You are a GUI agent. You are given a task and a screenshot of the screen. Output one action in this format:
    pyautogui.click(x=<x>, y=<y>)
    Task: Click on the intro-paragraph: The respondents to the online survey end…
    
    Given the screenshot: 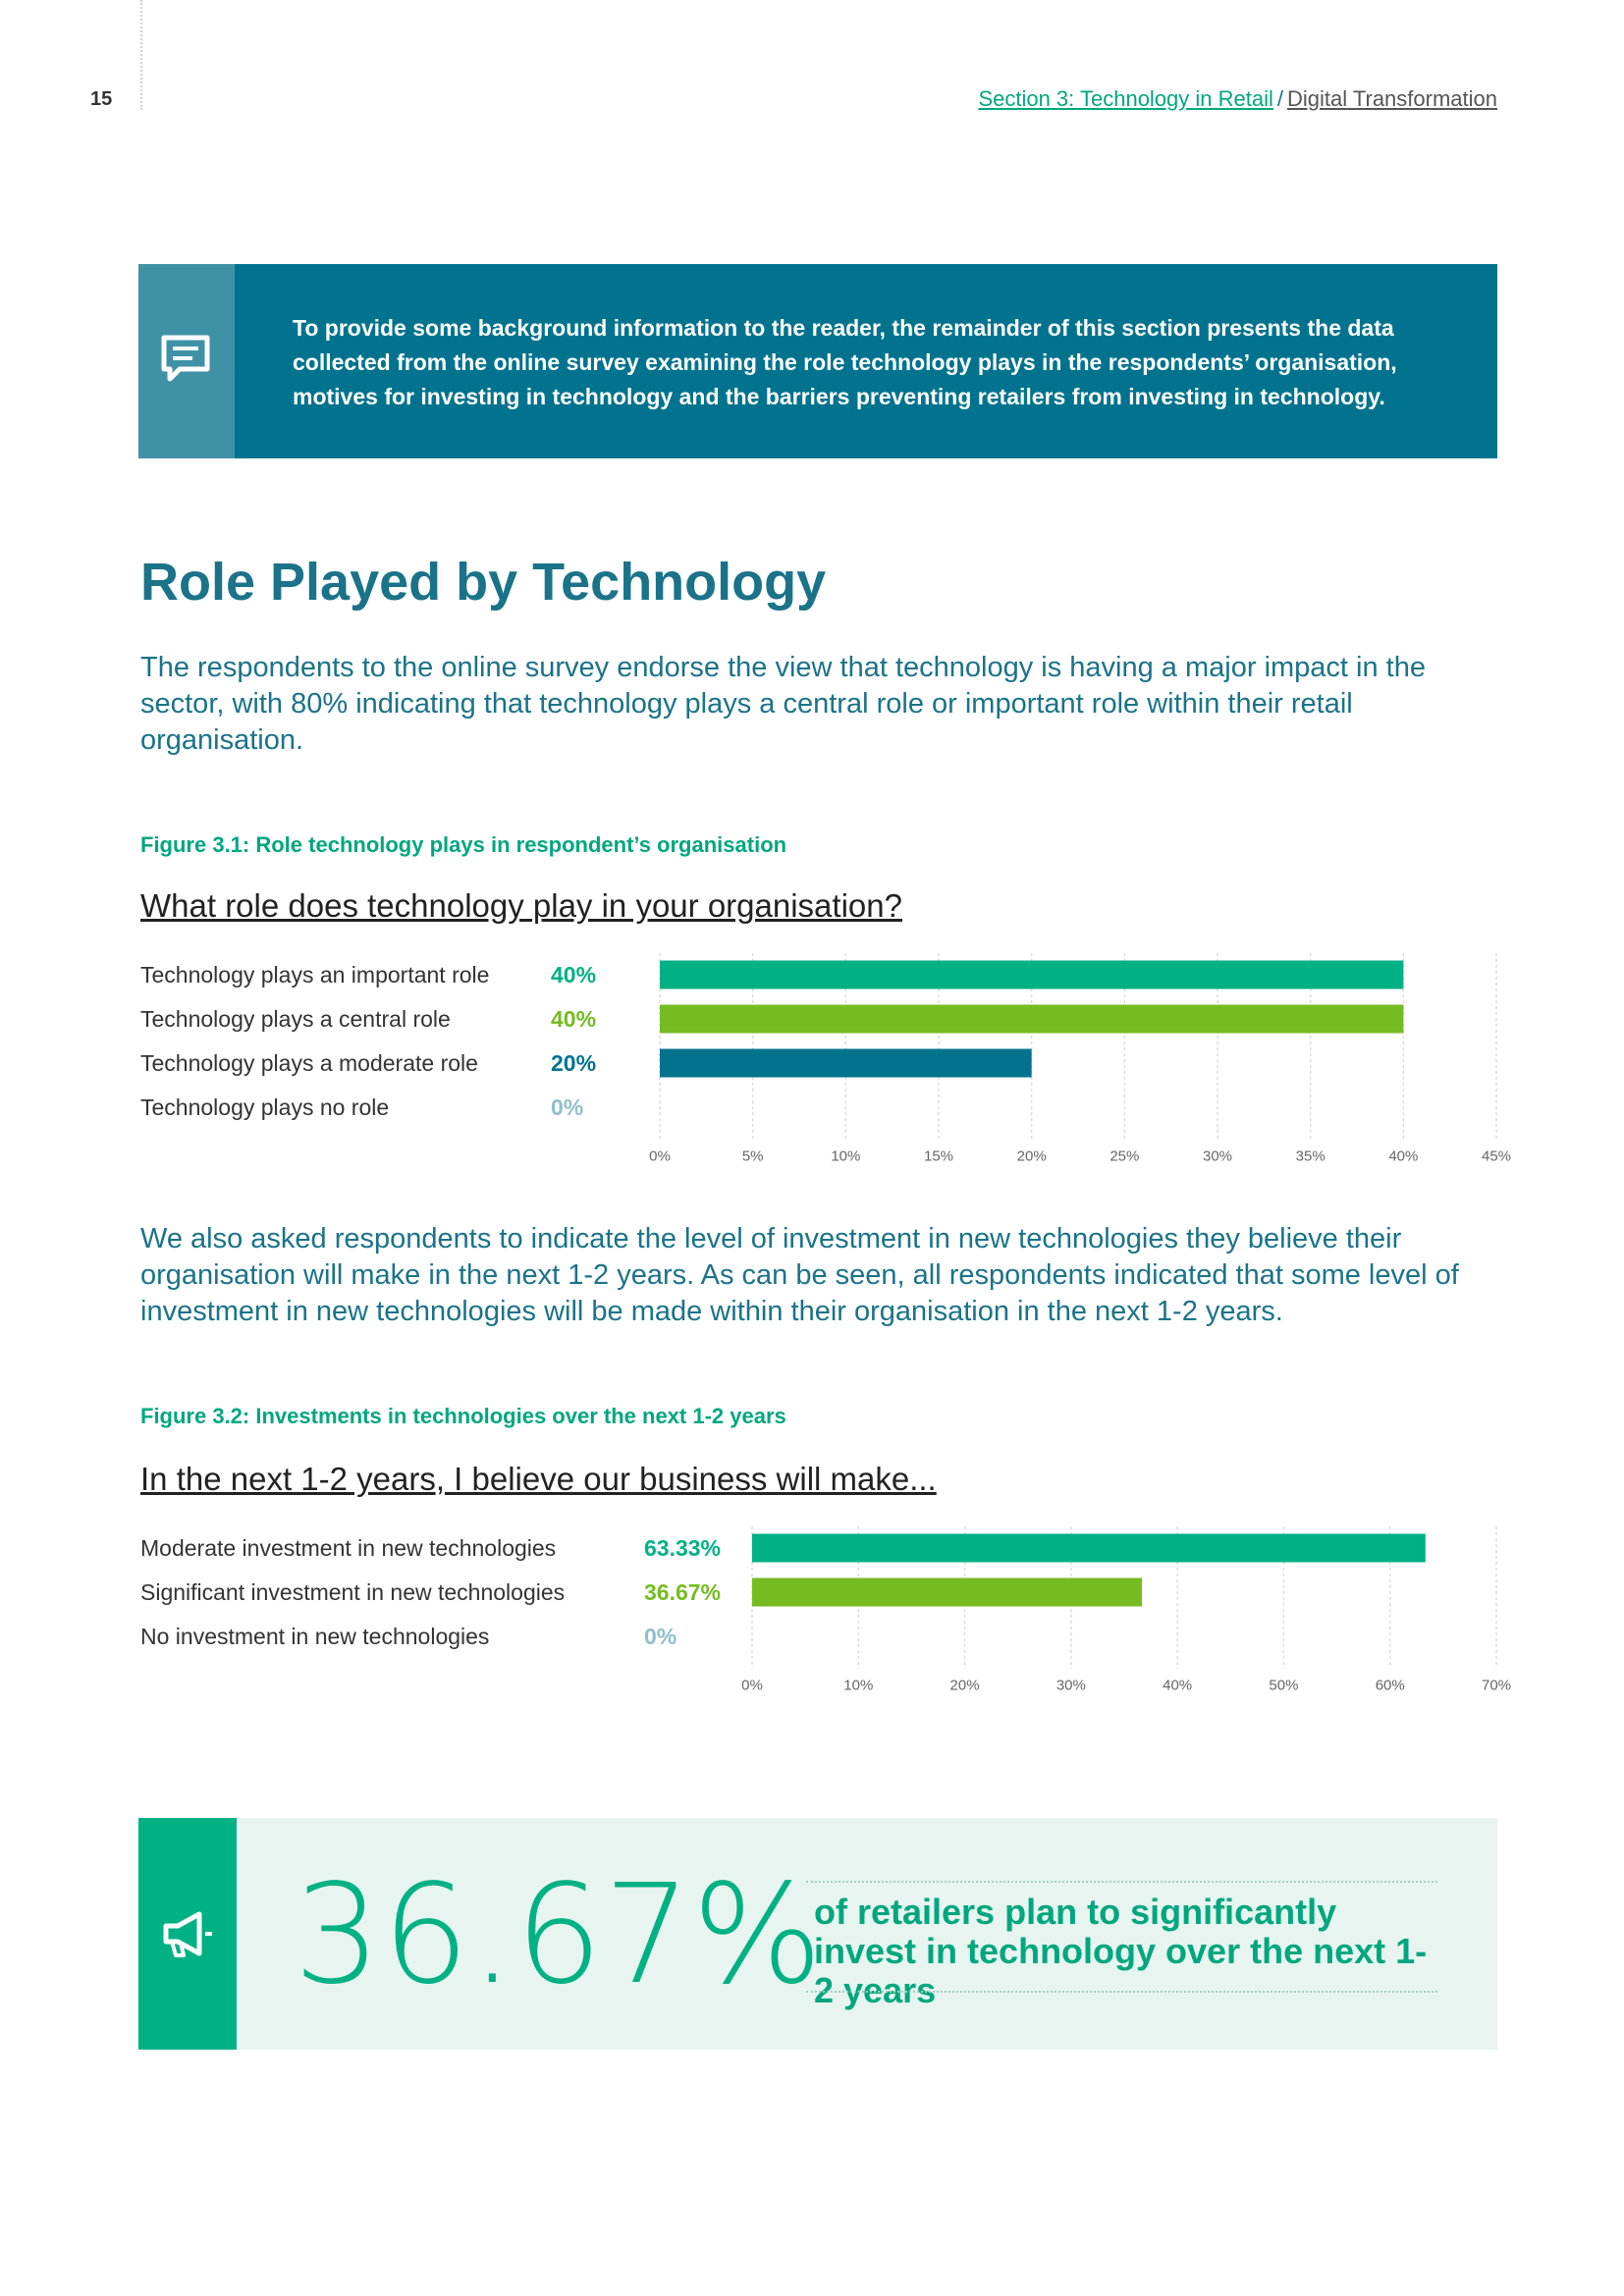 What is the action you would take?
    pyautogui.click(x=783, y=704)
    